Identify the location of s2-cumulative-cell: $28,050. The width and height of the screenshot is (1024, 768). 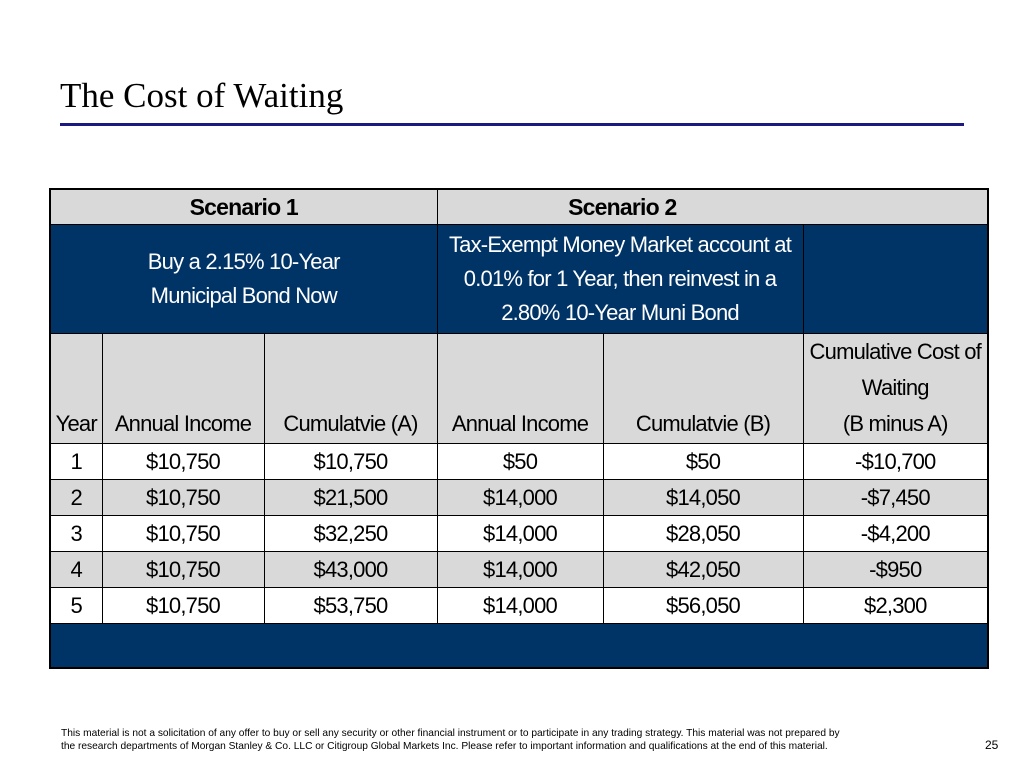
(703, 533).